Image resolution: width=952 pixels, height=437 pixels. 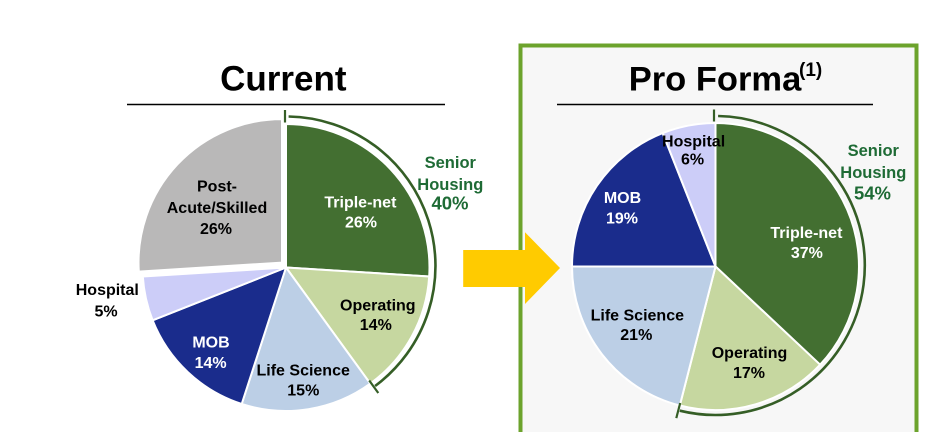 What do you see at coordinates (303, 391) in the screenshot?
I see `svg-text: 15%` at bounding box center [303, 391].